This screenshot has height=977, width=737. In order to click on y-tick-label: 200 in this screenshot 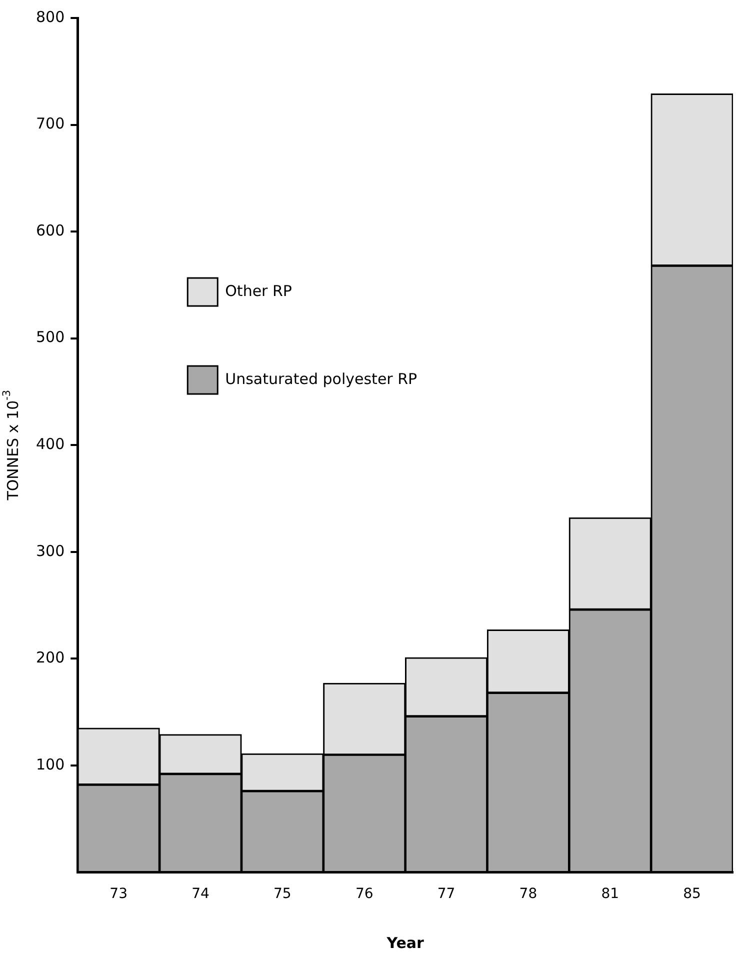, I will do `click(50, 657)`.